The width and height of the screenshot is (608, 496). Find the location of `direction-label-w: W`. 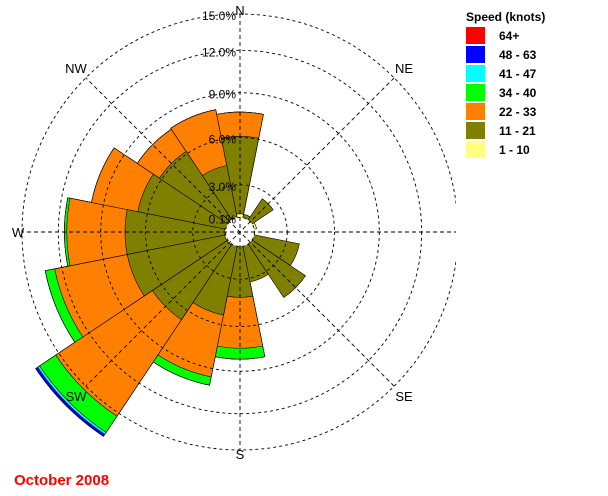

direction-label-w: W is located at coordinates (18, 232).